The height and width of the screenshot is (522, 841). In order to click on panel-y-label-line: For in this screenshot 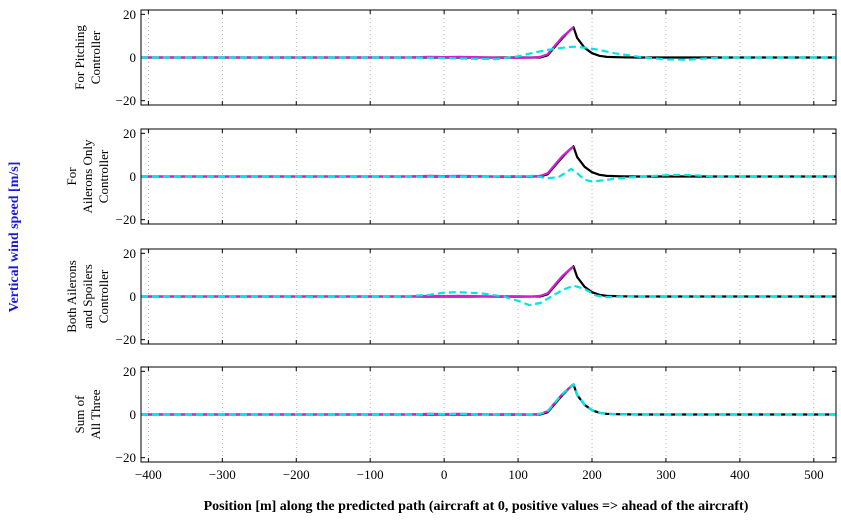, I will do `click(71, 176)`.